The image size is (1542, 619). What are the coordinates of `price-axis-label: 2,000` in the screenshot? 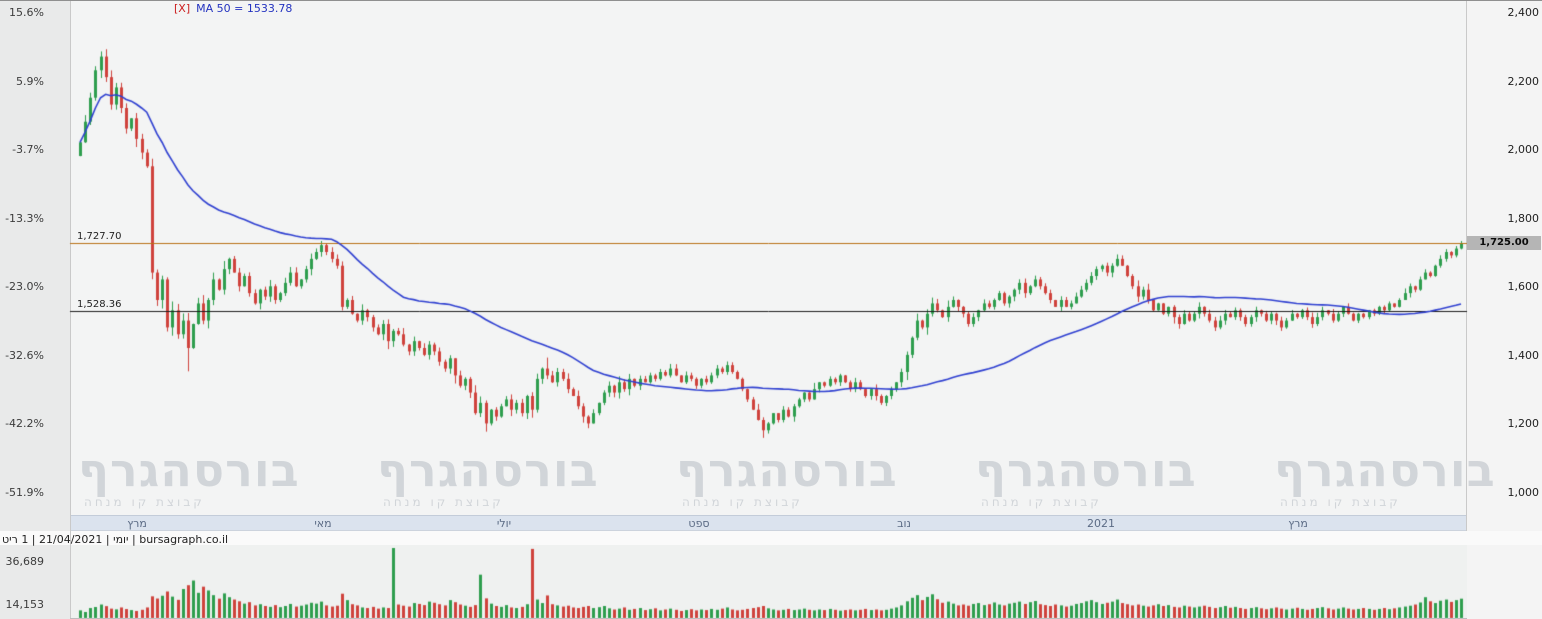 It's located at (1523, 150).